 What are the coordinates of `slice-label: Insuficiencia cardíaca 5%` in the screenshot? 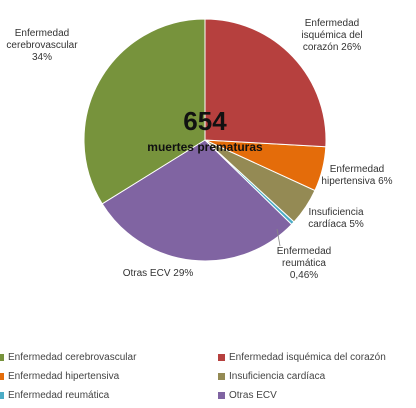 It's located at (336, 219).